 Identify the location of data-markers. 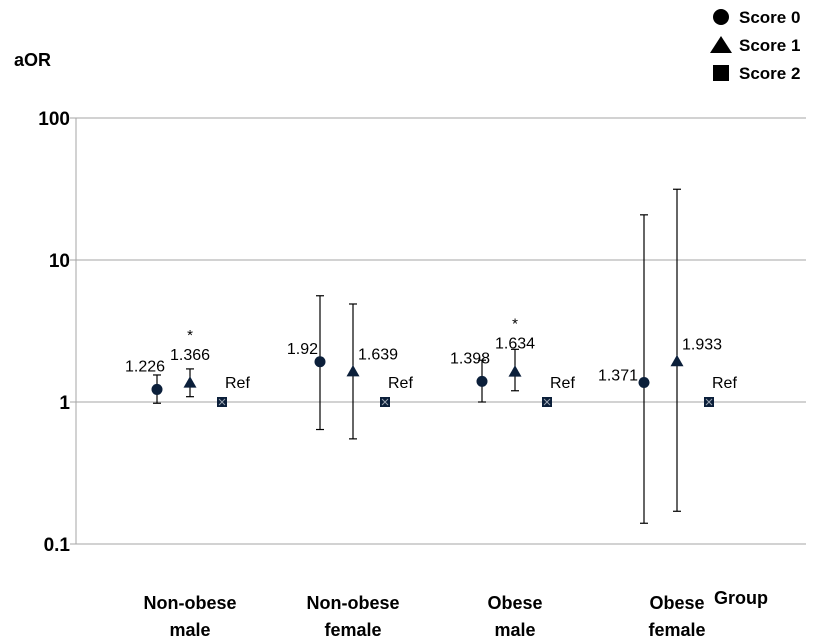
(432, 380).